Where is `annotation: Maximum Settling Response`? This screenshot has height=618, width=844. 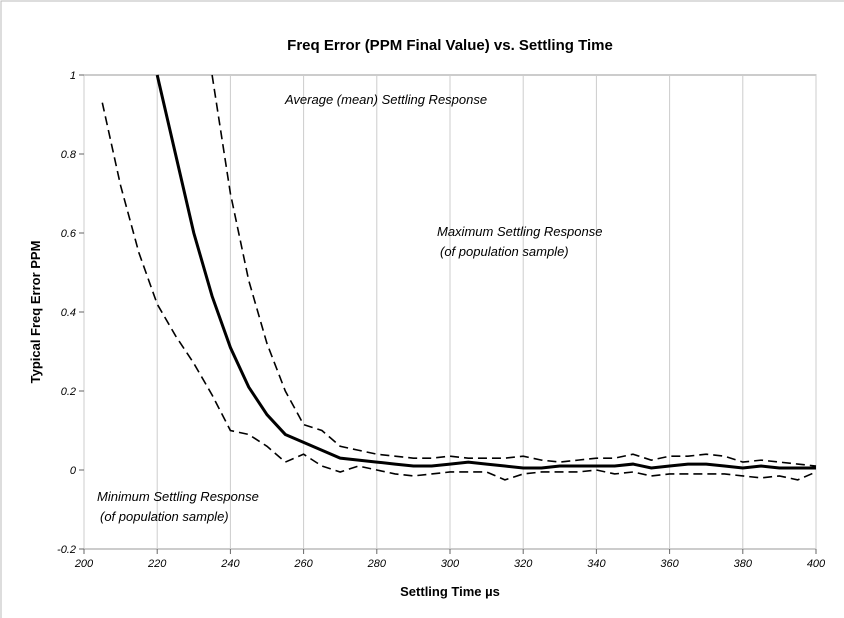
annotation: Maximum Settling Response is located at coordinates (519, 231).